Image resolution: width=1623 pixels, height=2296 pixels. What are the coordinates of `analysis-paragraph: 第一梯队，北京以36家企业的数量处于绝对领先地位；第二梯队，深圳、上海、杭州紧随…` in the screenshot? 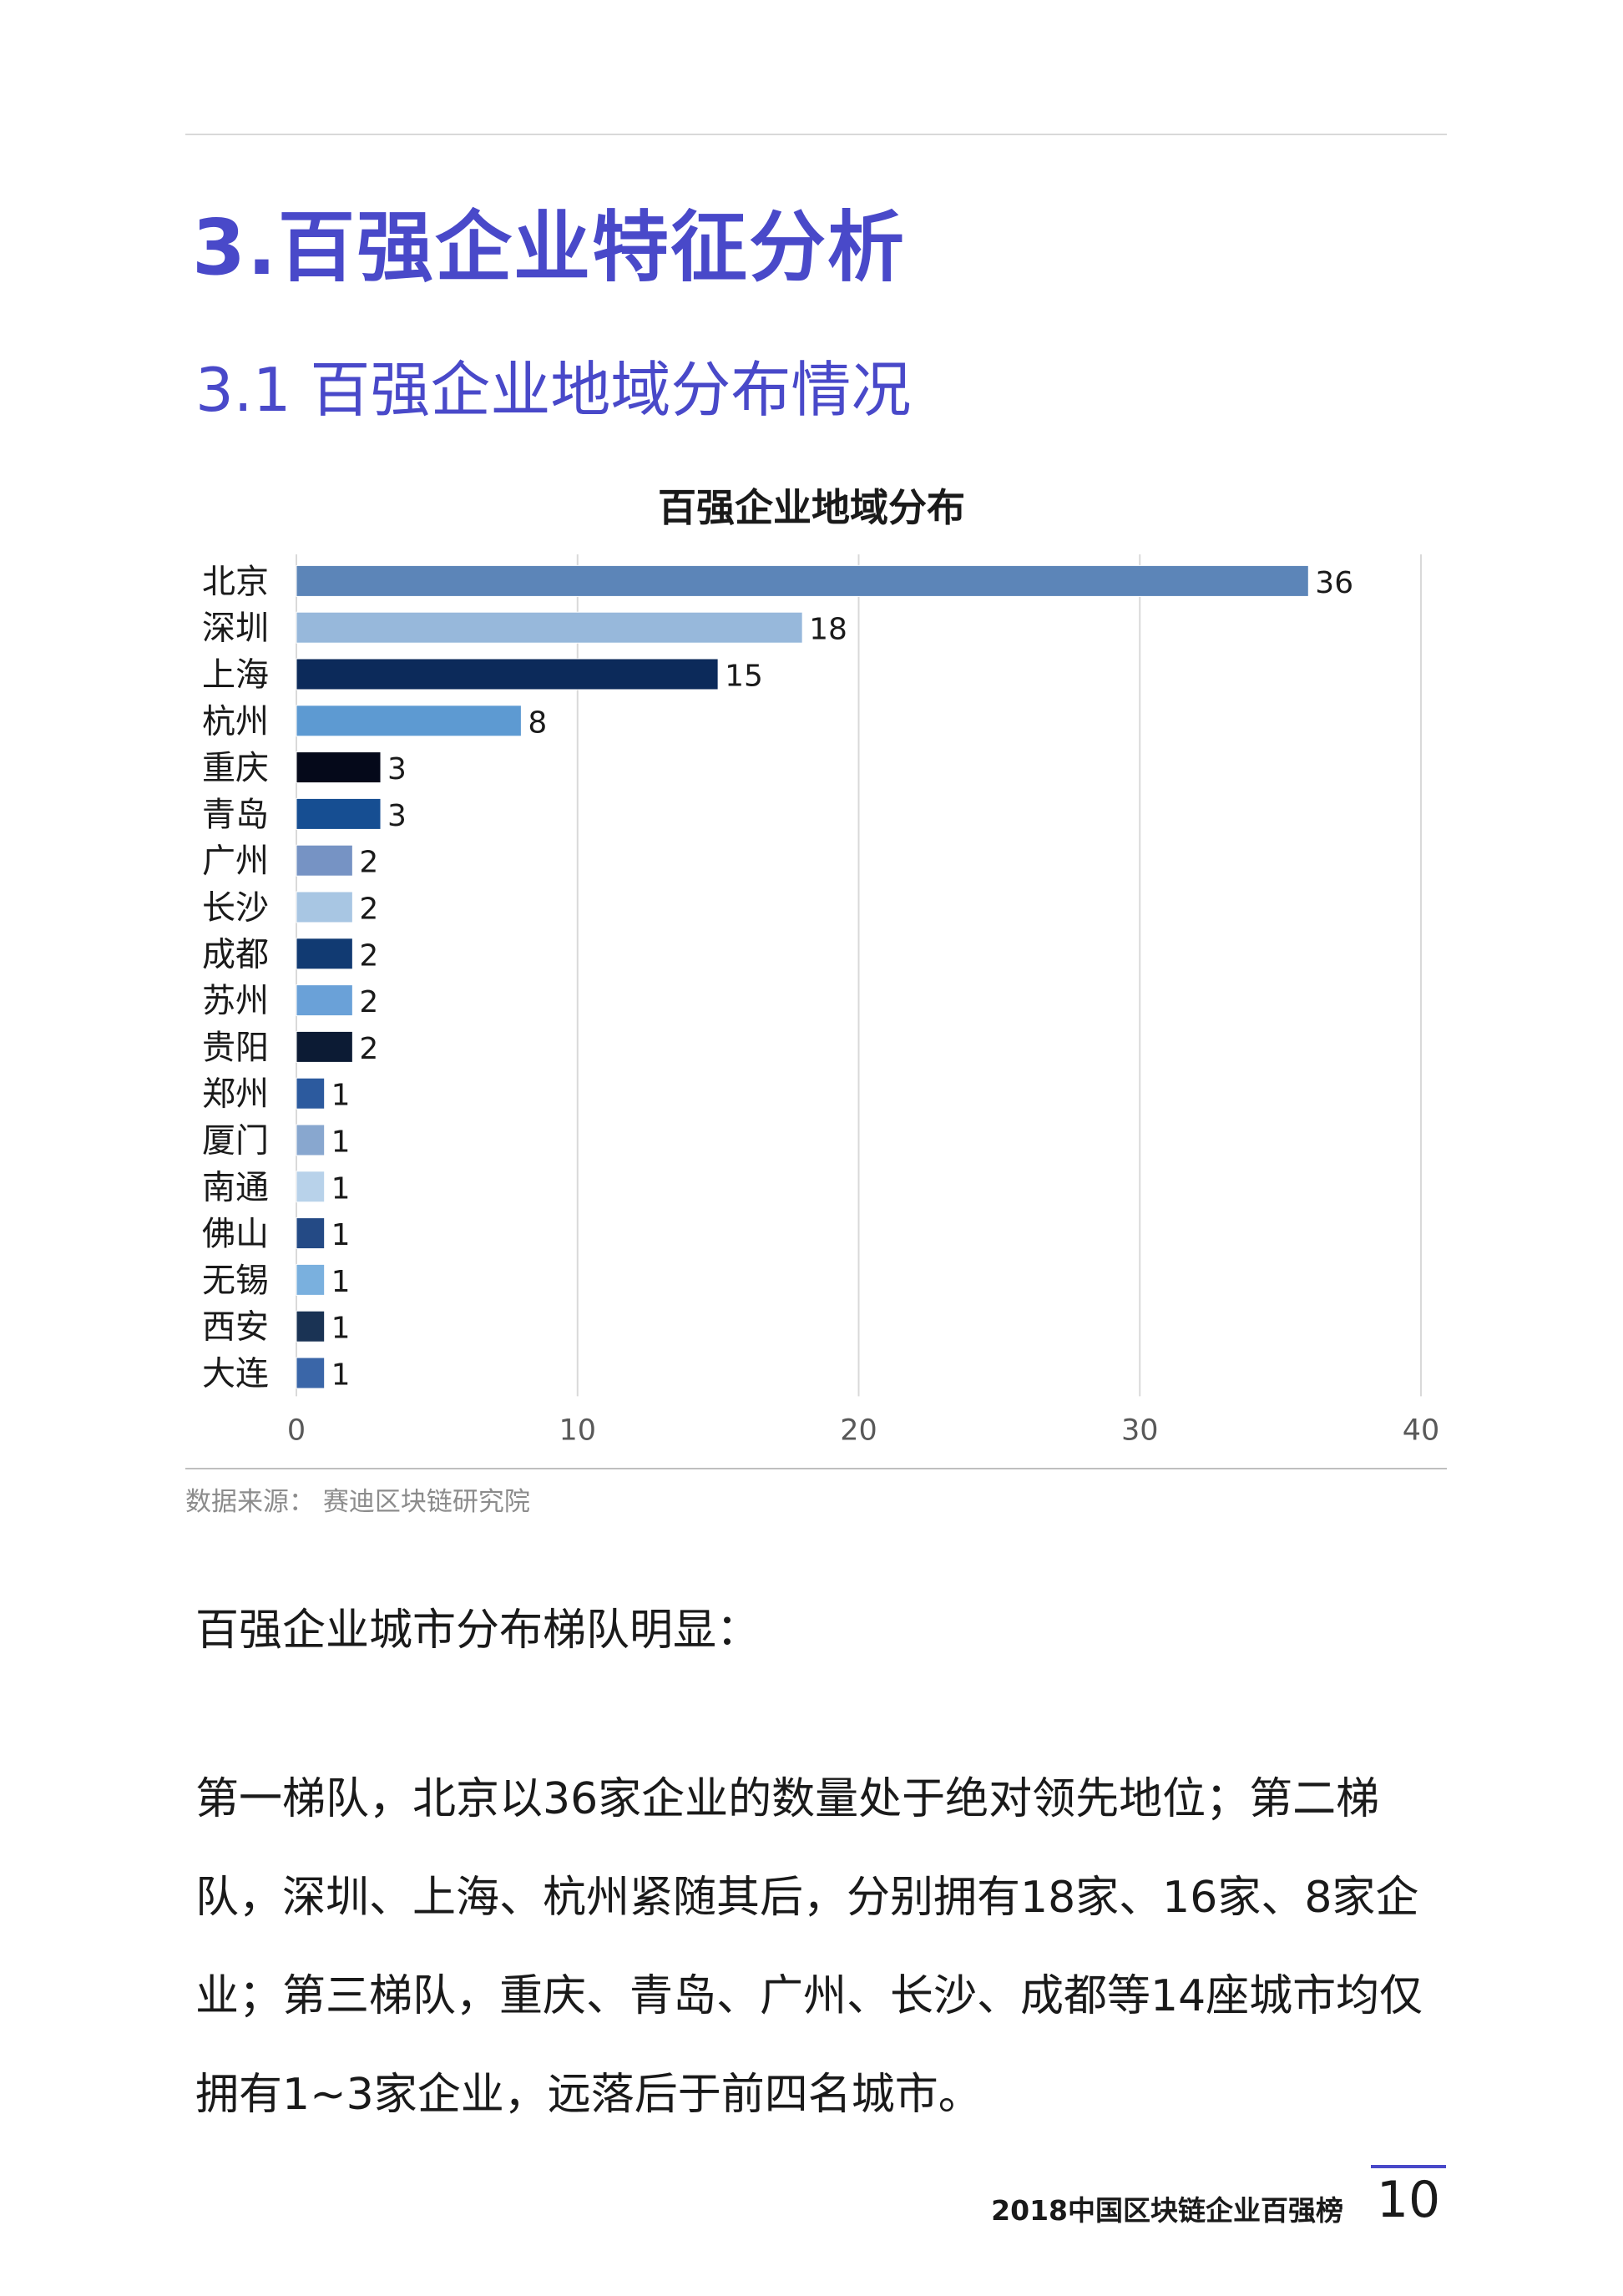 It's located at (809, 1947).